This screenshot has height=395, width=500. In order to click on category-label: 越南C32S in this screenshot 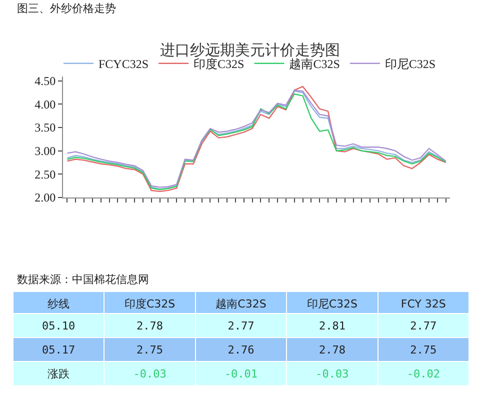, I will do `click(241, 304)`.